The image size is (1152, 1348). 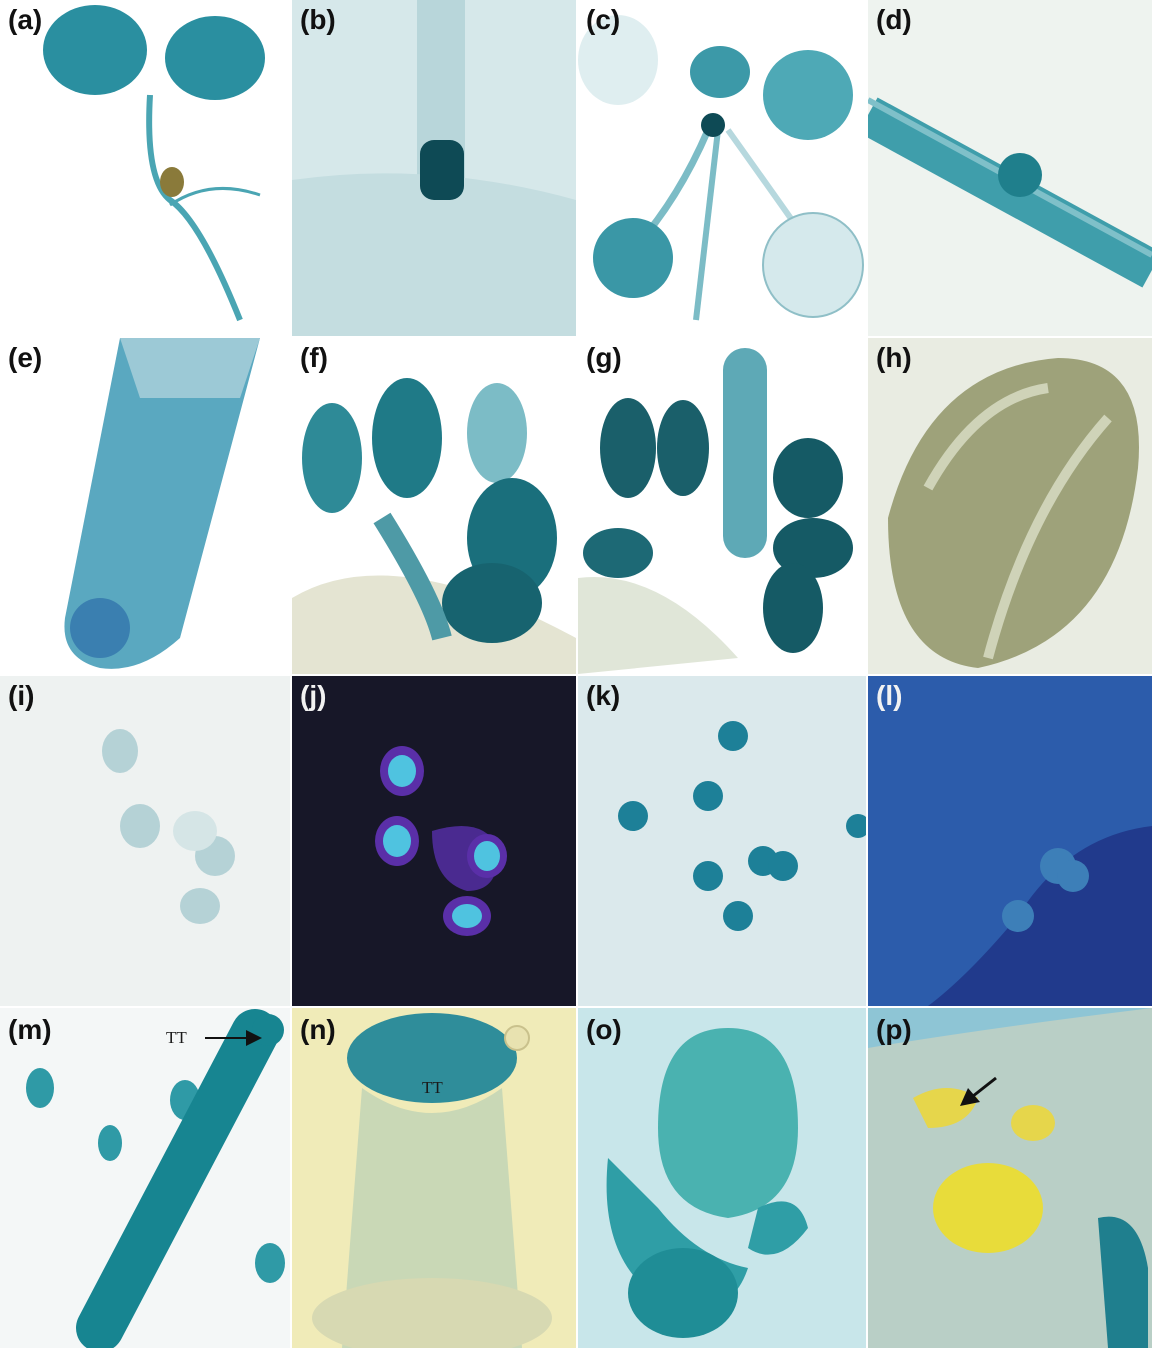 I want to click on panel-n: (n) TT, so click(x=434, y=1178).